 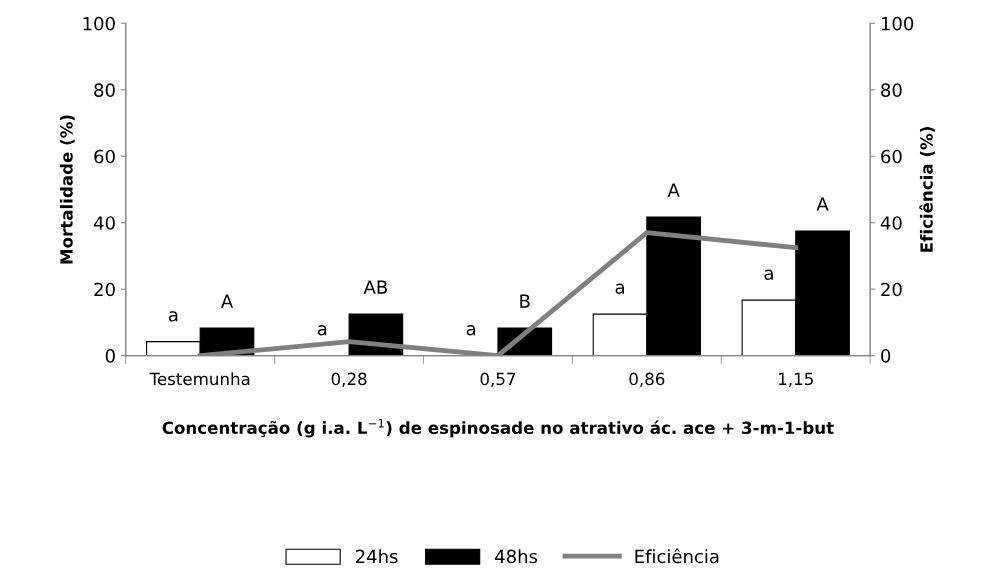 What do you see at coordinates (376, 556) in the screenshot?
I see `legend-label: 24hs` at bounding box center [376, 556].